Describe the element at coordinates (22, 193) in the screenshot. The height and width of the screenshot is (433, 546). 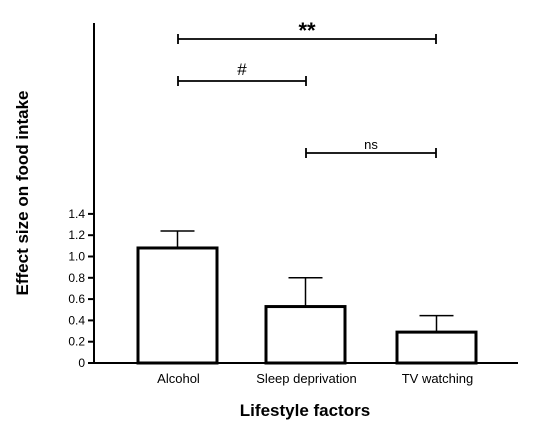
I see `y-axis-title: Effect size on food intake` at that location.